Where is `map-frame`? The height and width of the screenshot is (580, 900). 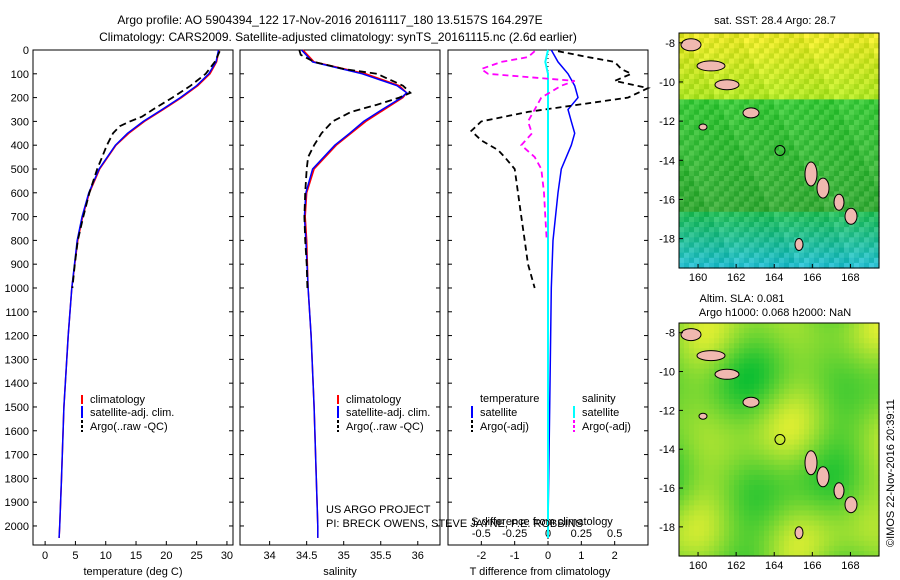
map-frame is located at coordinates (779, 439).